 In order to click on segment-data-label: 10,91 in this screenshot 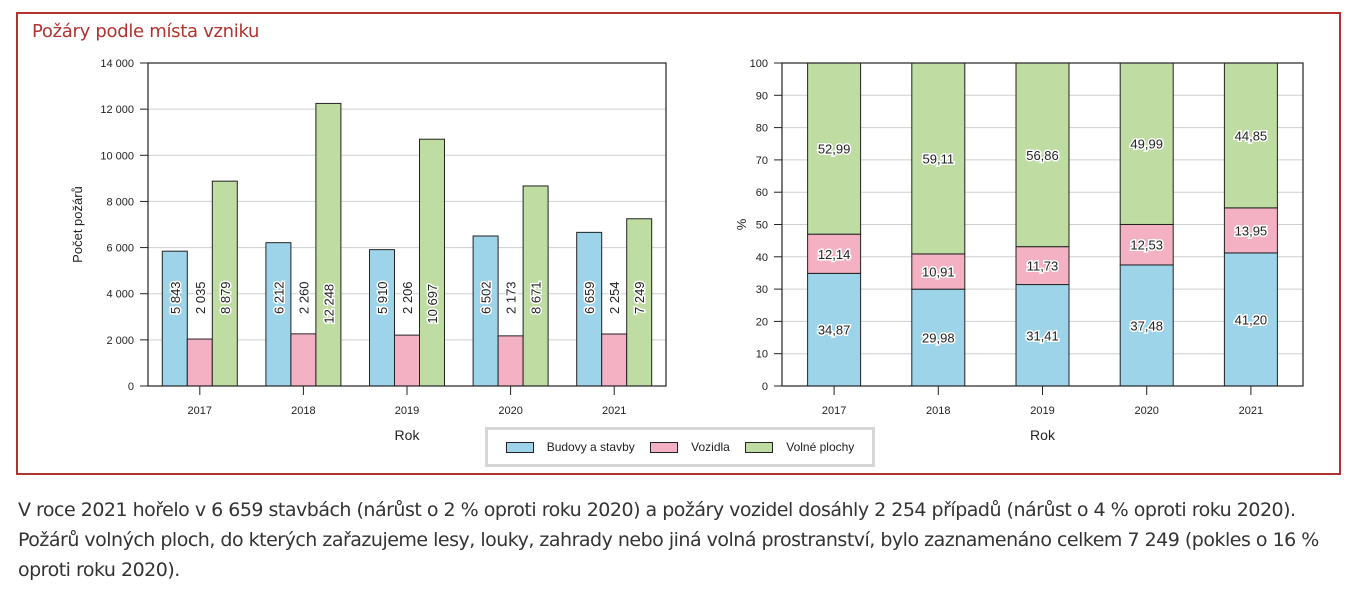, I will do `click(938, 272)`.